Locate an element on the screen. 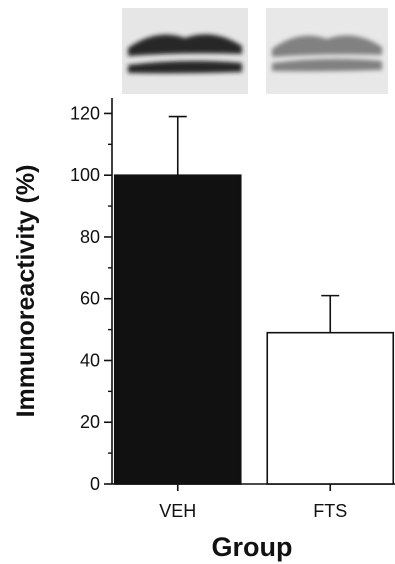 The height and width of the screenshot is (564, 395). y-tick-label: 60 is located at coordinates (90, 299).